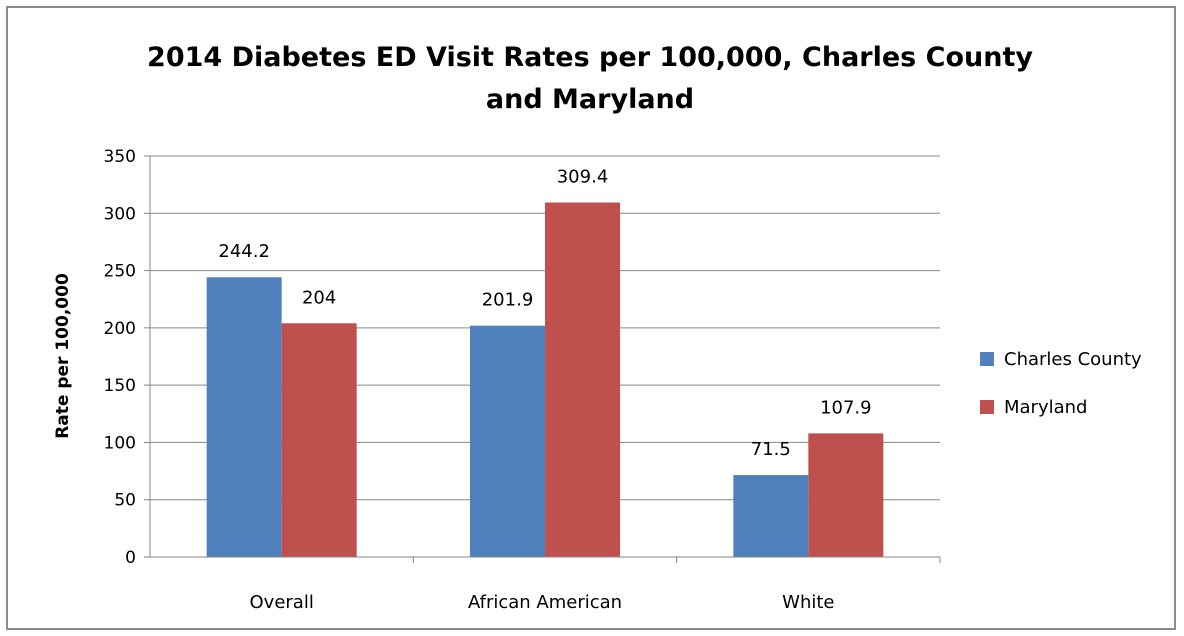 The image size is (1184, 636). Describe the element at coordinates (120, 357) in the screenshot. I see `y-axis-tick-labels: 0 50 100 150 200 250 300 350` at that location.